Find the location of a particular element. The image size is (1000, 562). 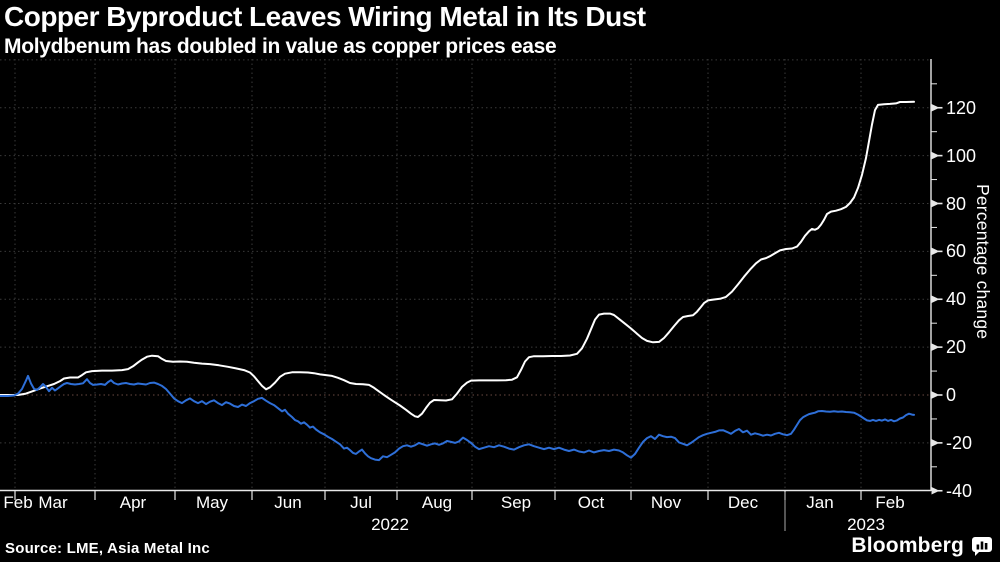

x-month-label: Nov is located at coordinates (666, 502).